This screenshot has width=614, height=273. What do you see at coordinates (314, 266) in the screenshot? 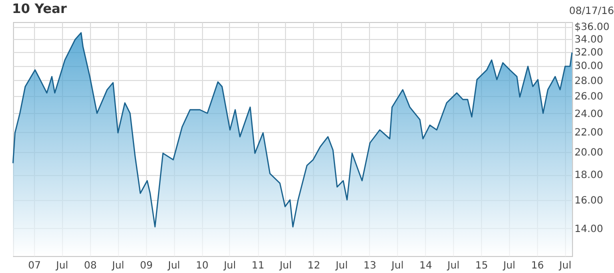
I see `x-tick-label: 12` at bounding box center [314, 266].